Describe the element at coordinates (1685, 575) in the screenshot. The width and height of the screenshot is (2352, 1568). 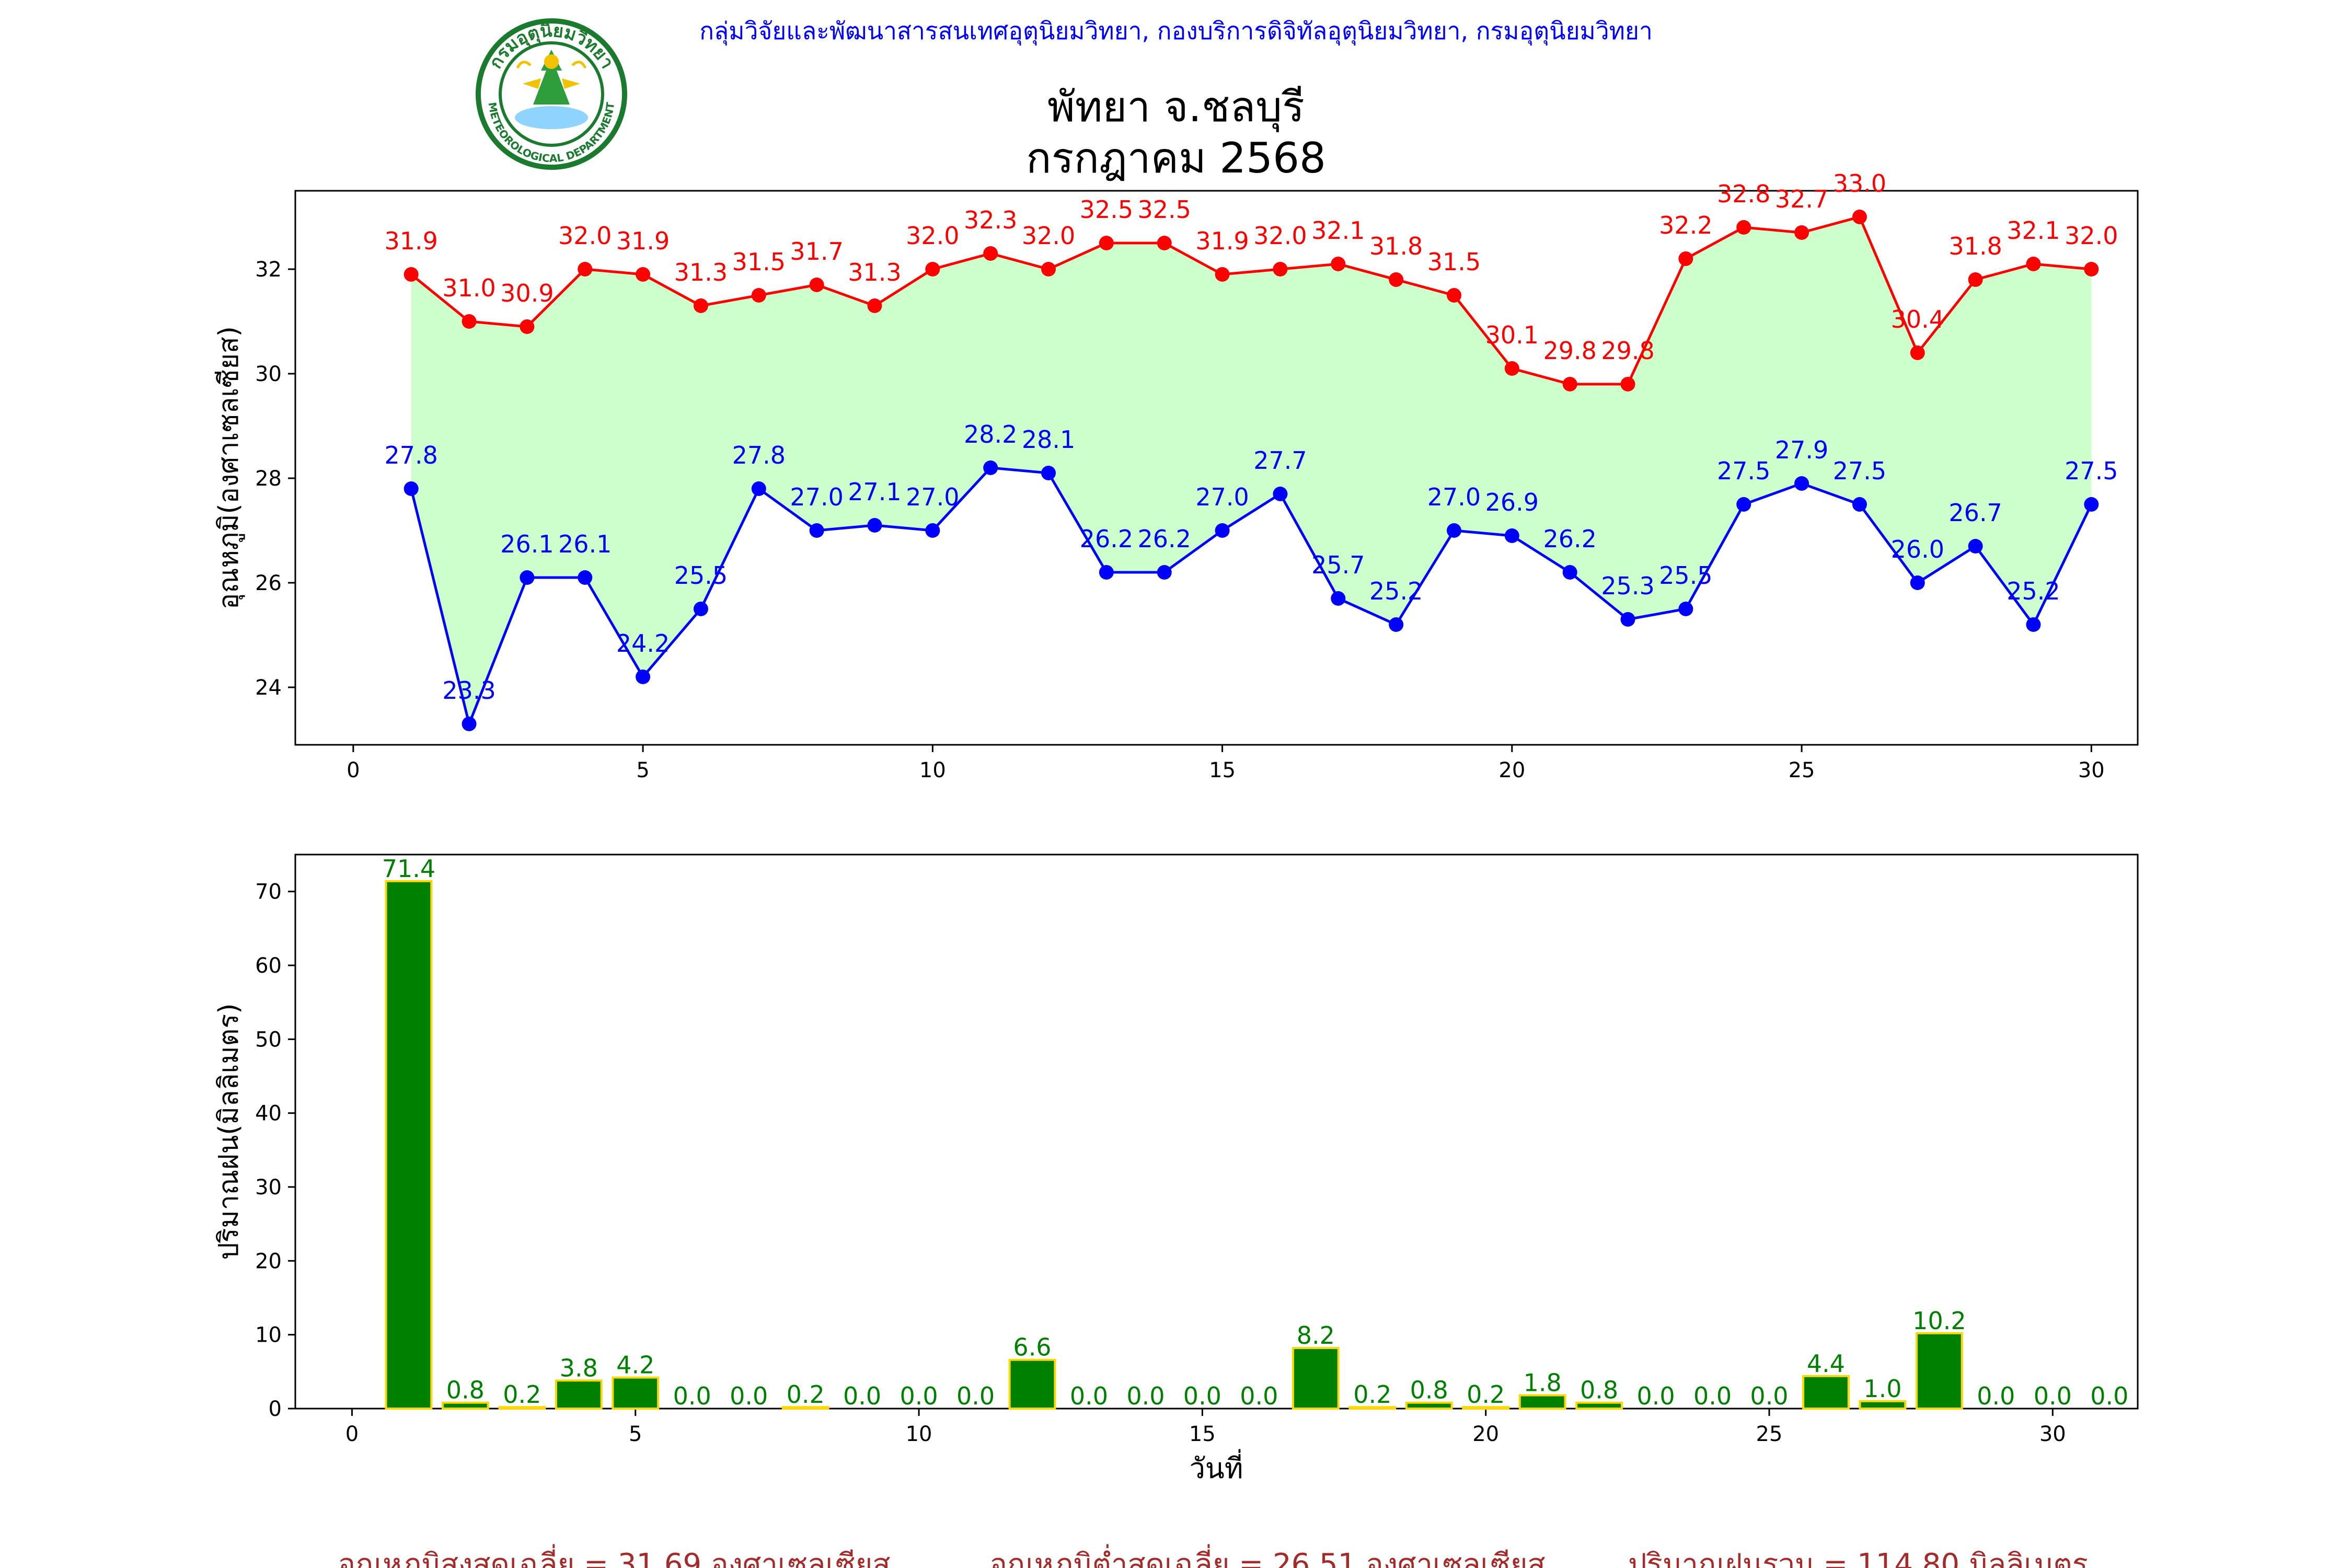
I see `tmin-data-label: 25.5` at that location.